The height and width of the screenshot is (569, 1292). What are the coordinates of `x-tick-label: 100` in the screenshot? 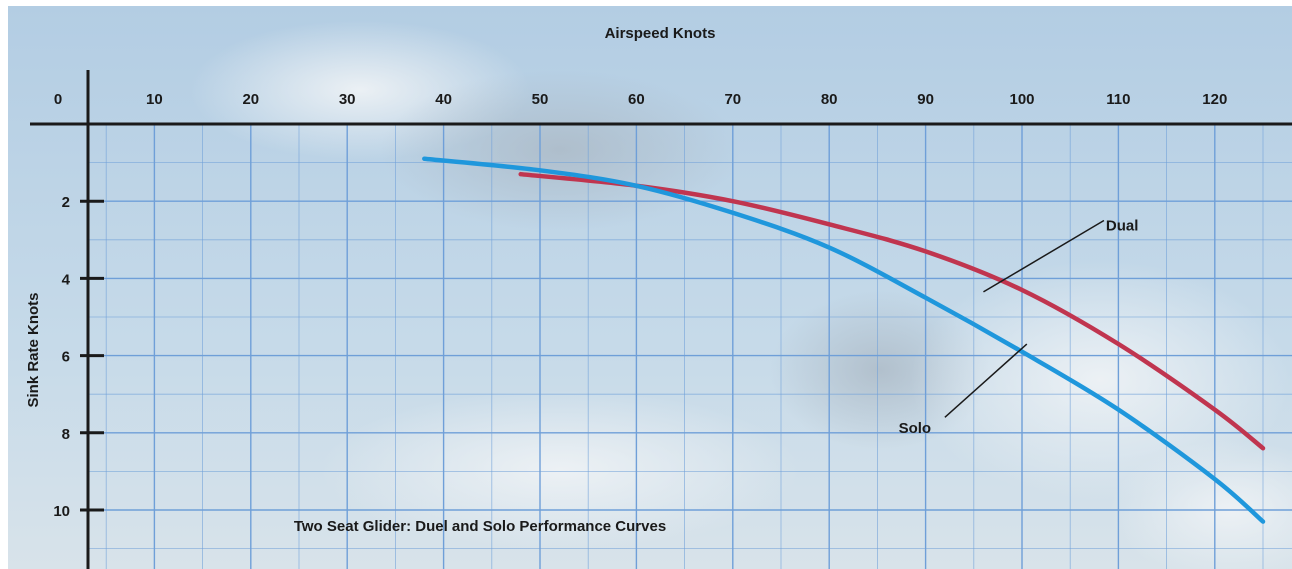 It's located at (1021, 99).